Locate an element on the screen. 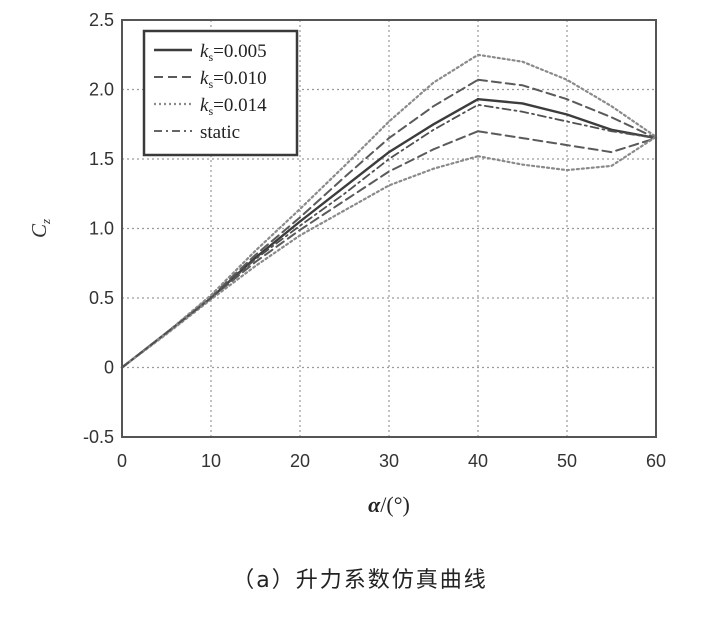 Image resolution: width=720 pixels, height=629 pixels. y-tick-label: 1.5 is located at coordinates (101, 159).